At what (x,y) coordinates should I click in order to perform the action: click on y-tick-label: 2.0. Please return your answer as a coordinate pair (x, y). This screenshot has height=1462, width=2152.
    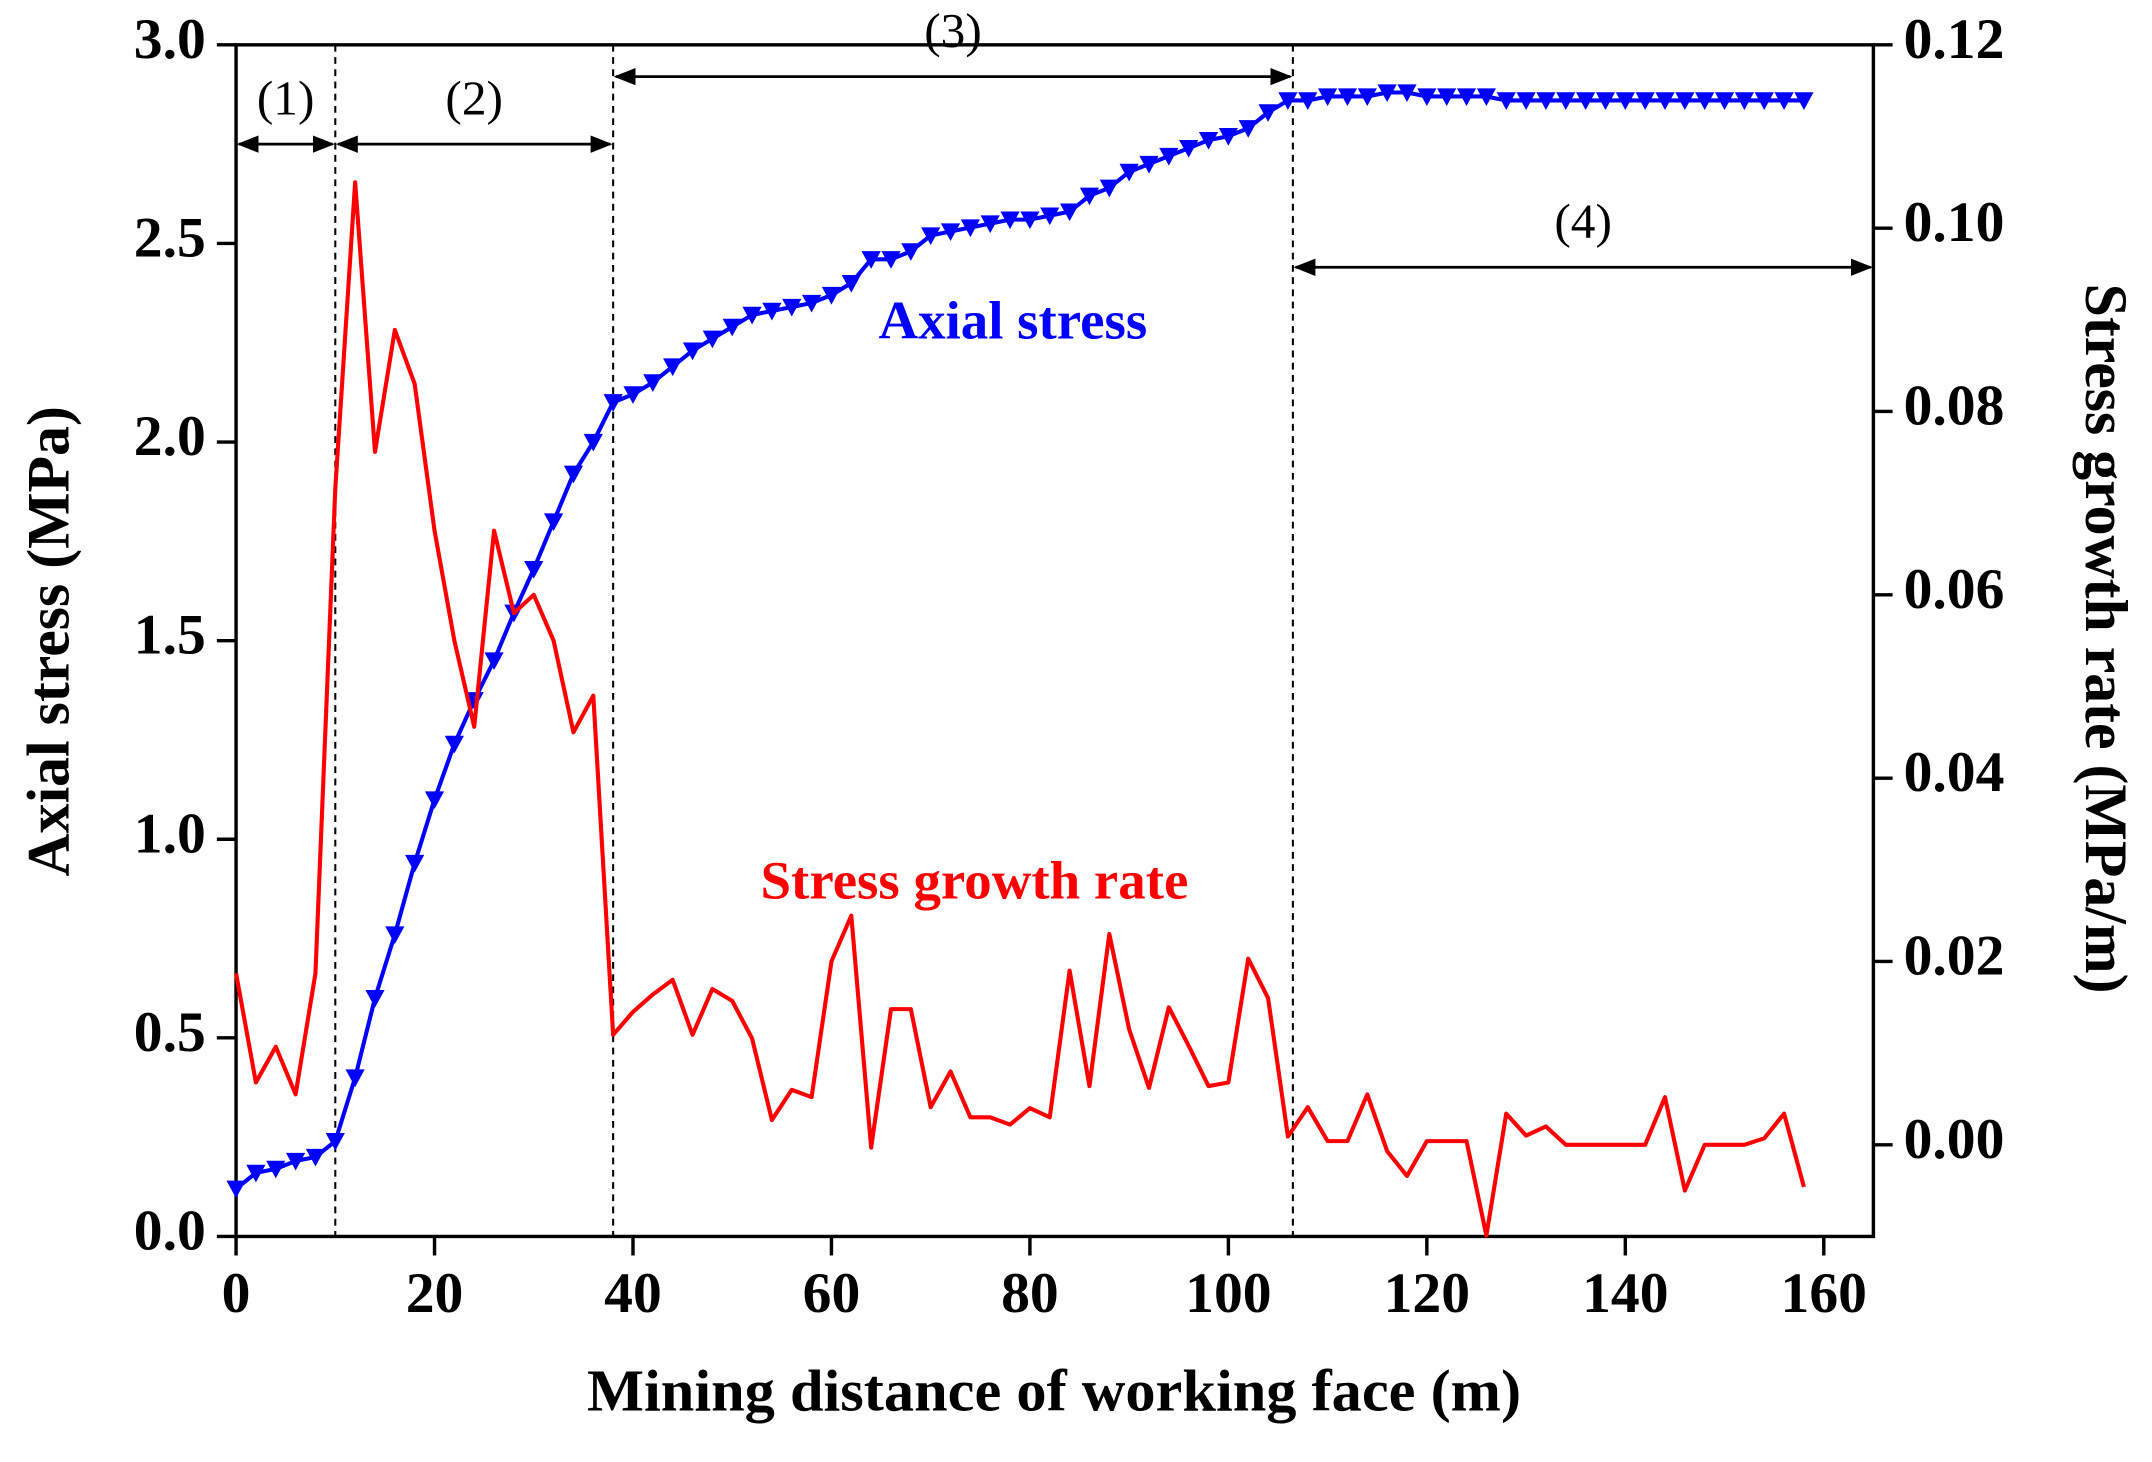
    Looking at the image, I should click on (170, 436).